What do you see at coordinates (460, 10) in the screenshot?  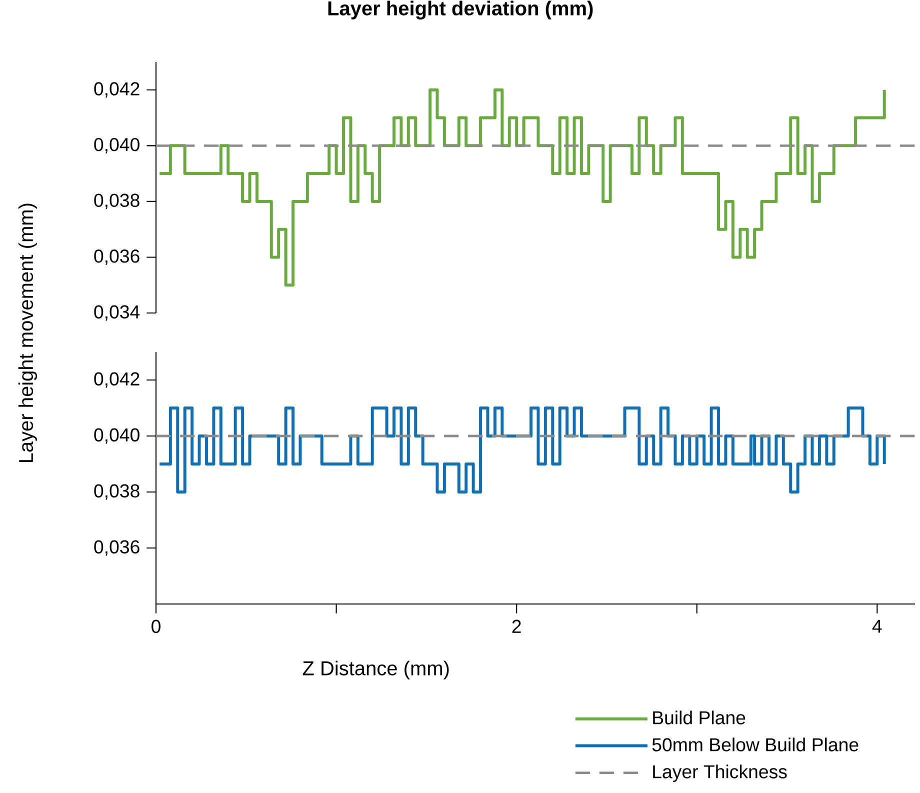 I see `chart-title: Layer height deviation (mm)` at bounding box center [460, 10].